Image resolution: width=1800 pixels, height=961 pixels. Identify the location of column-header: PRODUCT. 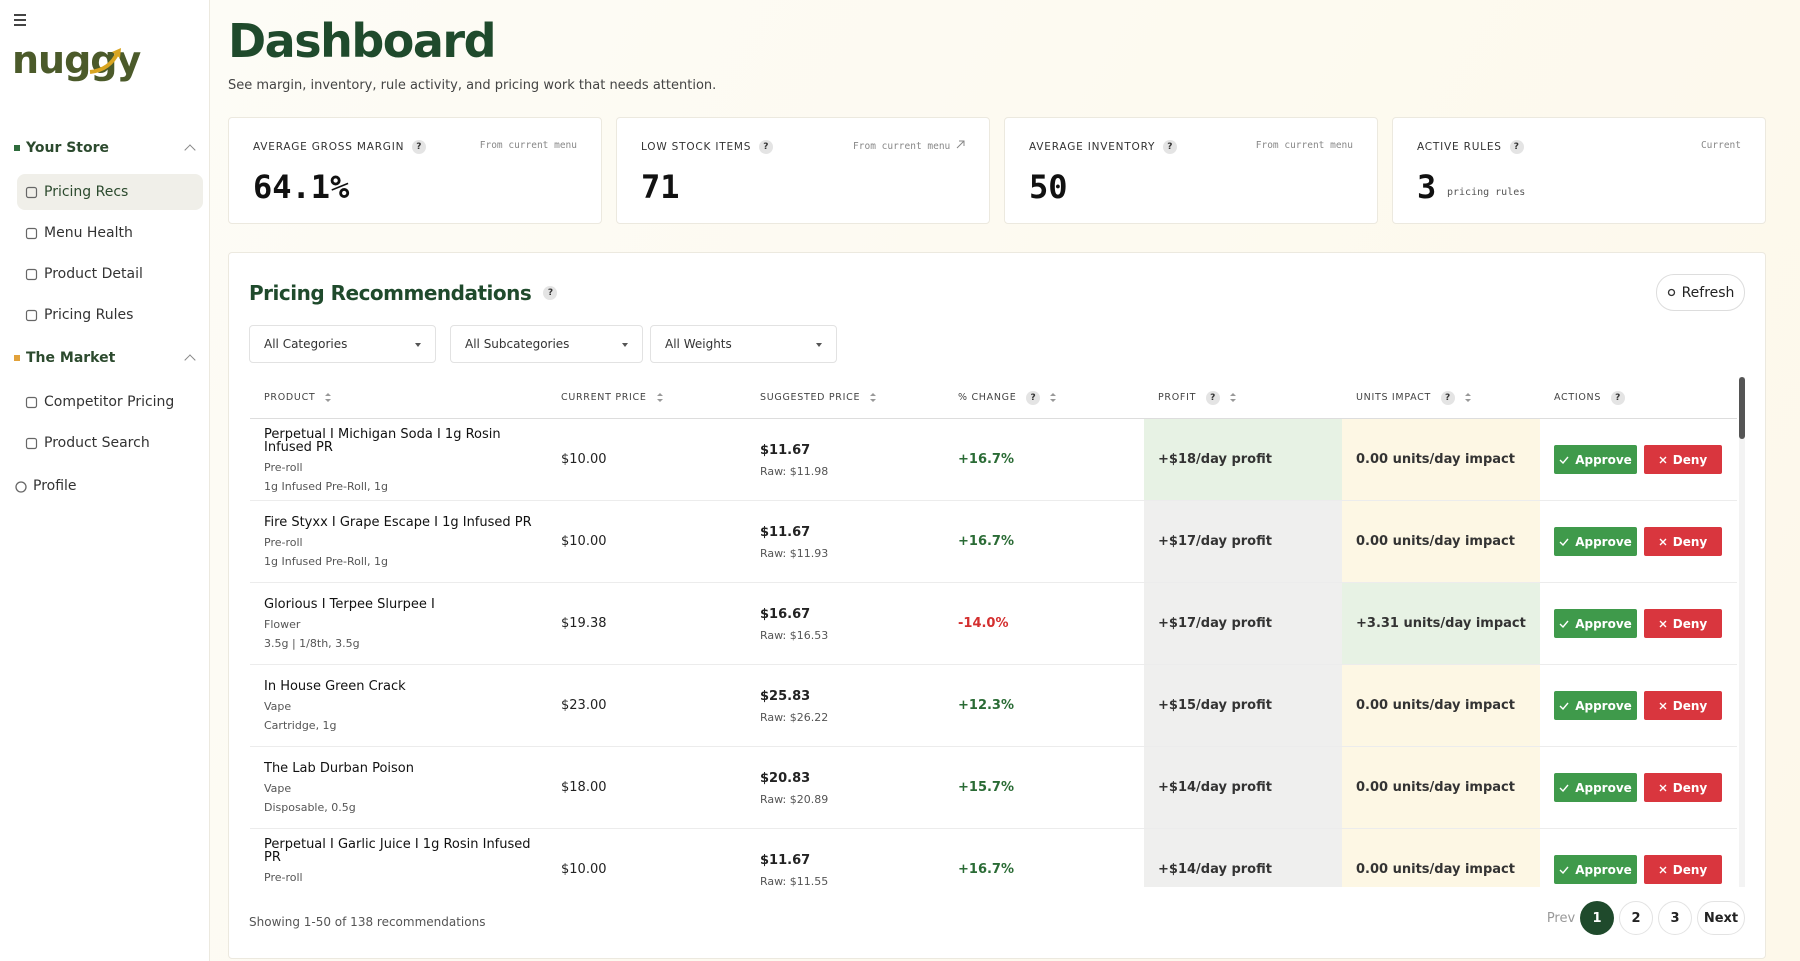
(398, 397).